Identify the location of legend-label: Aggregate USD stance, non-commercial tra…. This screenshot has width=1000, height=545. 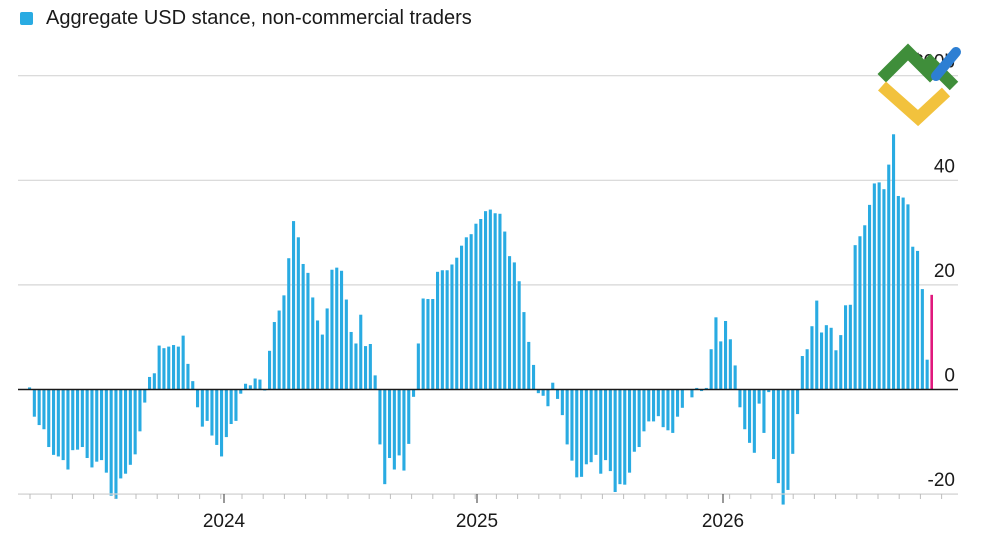
(259, 17).